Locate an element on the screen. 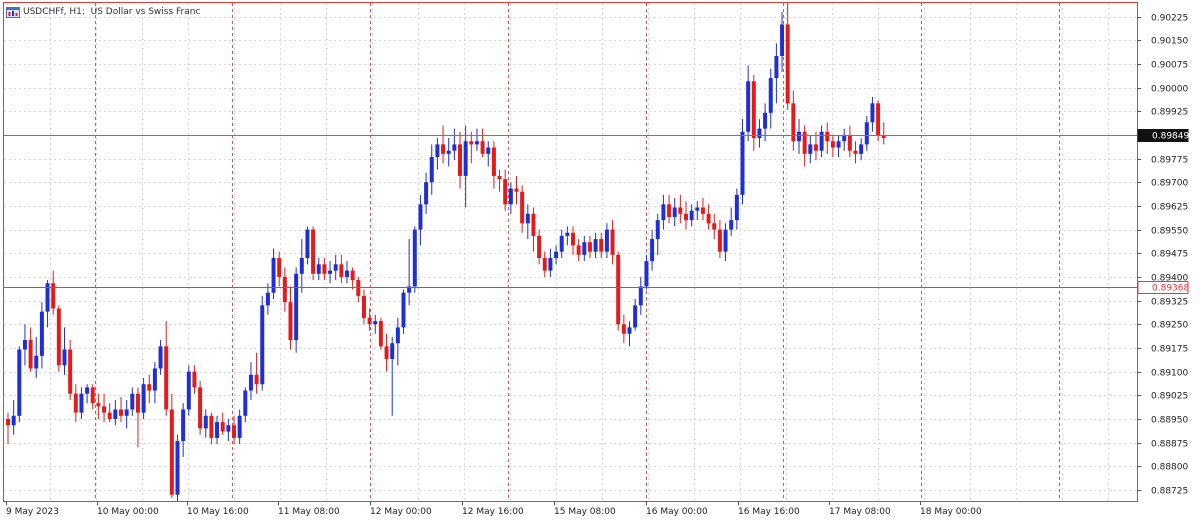 Image resolution: width=1200 pixels, height=521 pixels. time-tick-label: 16 May 16:00 is located at coordinates (769, 512).